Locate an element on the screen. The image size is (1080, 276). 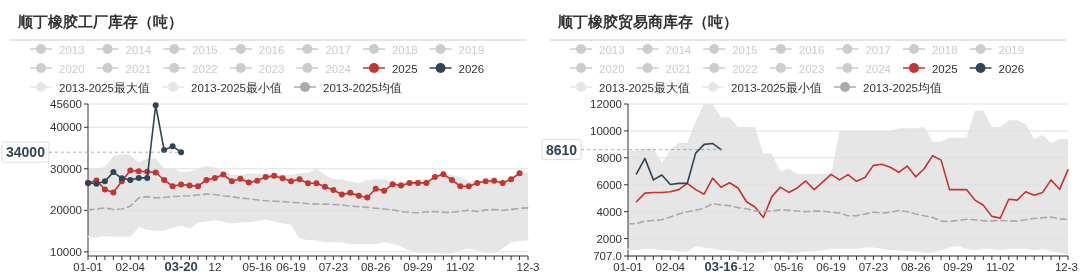
x-tick-label: 12 is located at coordinates (215, 267).